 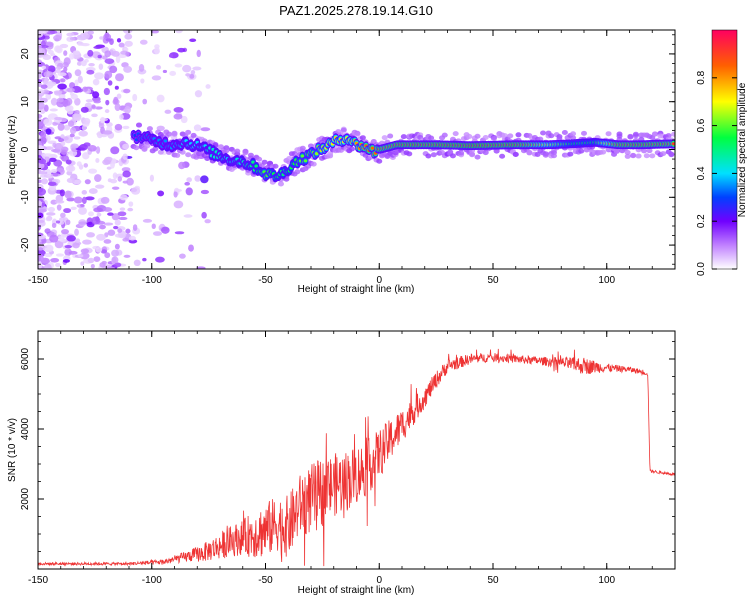 What do you see at coordinates (152, 580) in the screenshot?
I see `x-tick-label: -100` at bounding box center [152, 580].